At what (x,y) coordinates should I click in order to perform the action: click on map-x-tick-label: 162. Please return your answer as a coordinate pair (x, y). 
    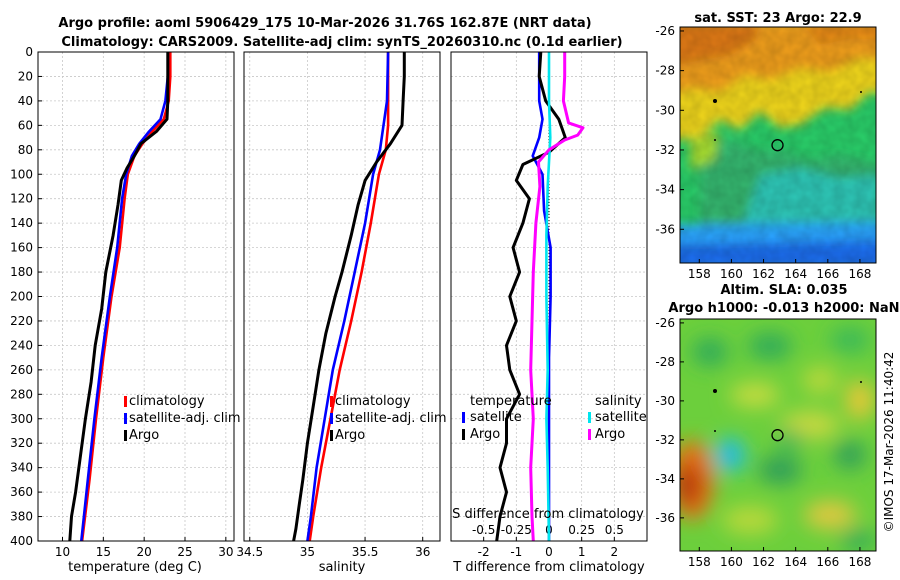
    Looking at the image, I should click on (763, 562).